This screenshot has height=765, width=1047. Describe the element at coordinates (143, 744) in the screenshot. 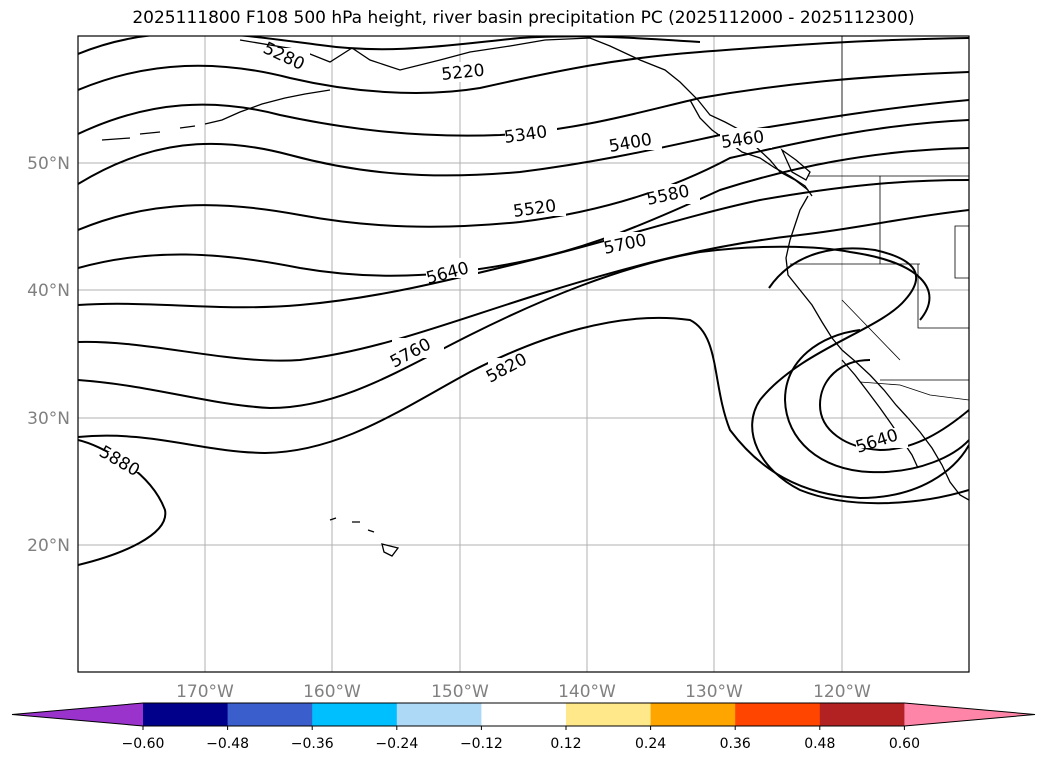

I see `colorbar-tick-label: −0.60` at that location.